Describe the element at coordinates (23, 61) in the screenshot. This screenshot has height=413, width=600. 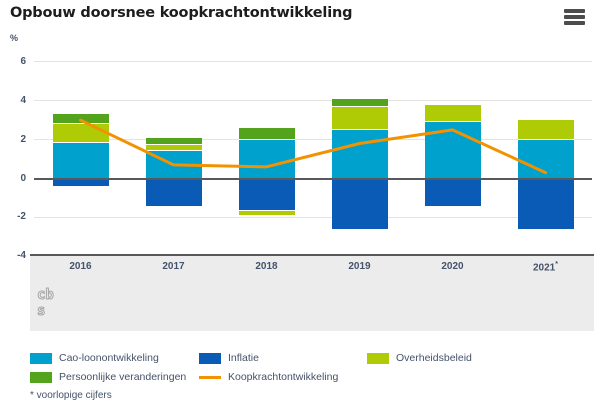
I see `y-axis-tick-label: 6` at that location.